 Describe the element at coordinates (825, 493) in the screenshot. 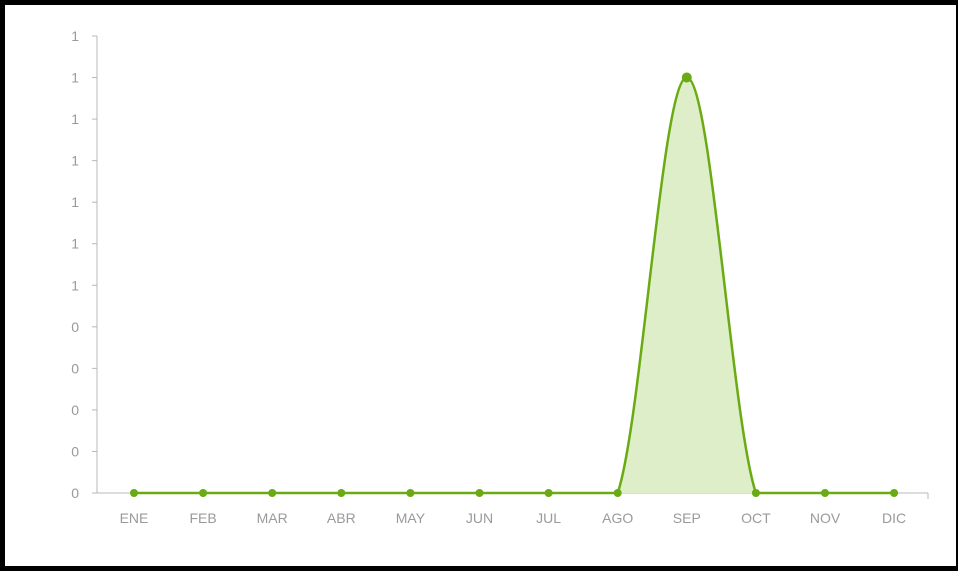

I see `data-point-nov` at that location.